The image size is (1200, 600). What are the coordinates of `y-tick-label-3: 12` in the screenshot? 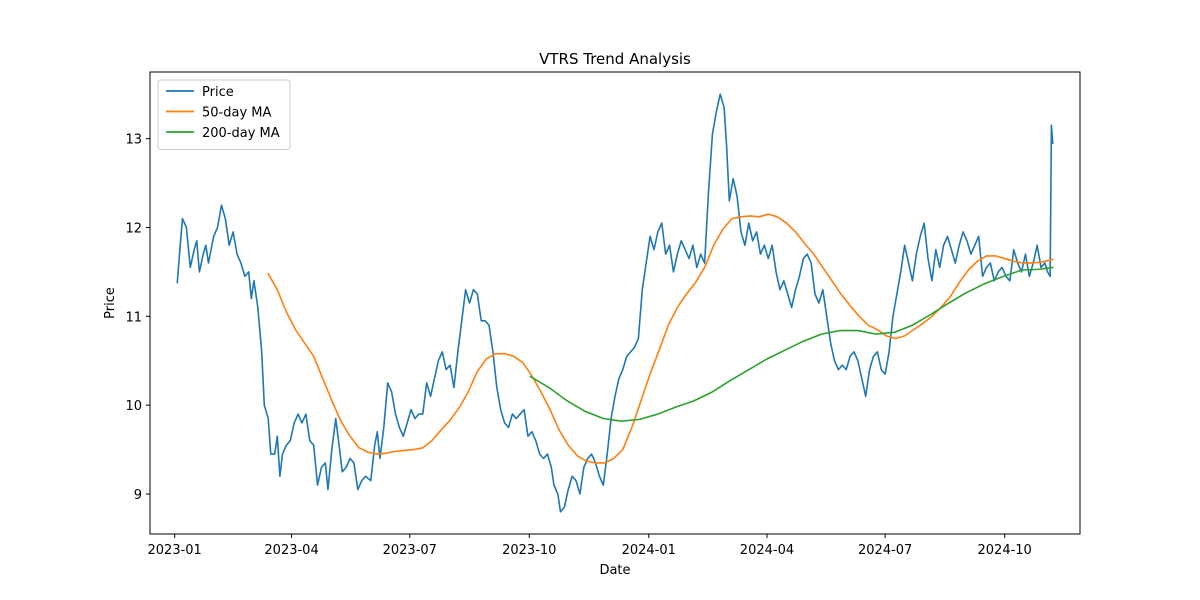 It's located at (133, 228).